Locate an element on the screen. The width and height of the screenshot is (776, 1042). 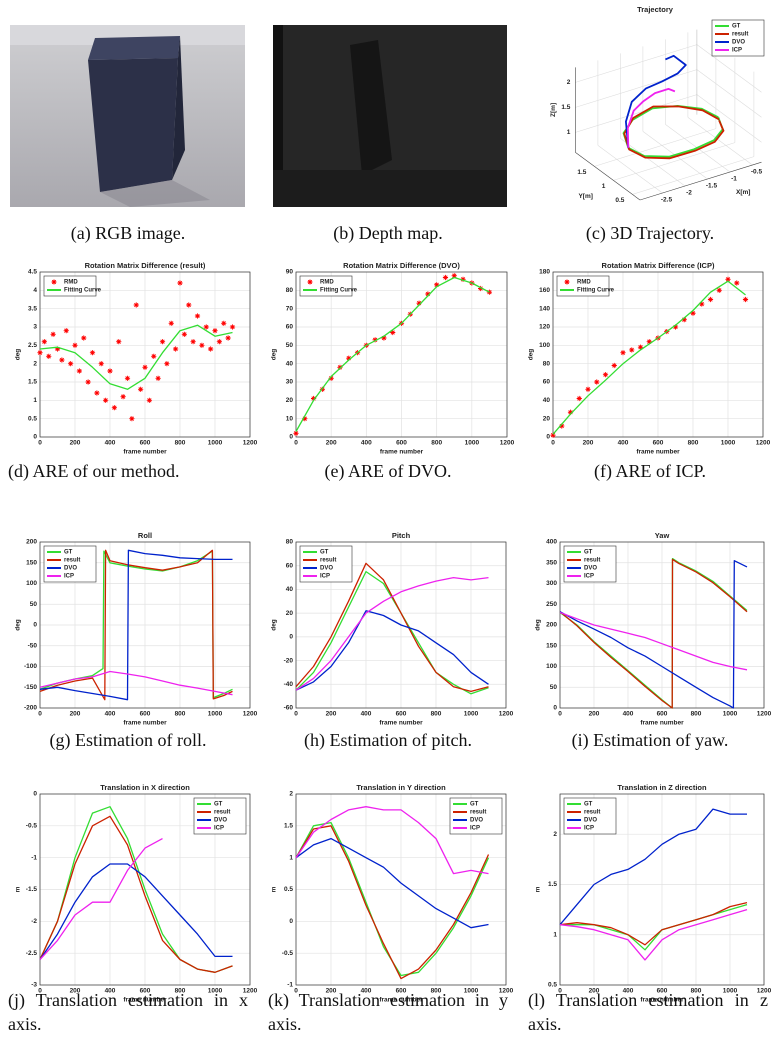
y-tick-label: 20 is located at coordinates (290, 400).